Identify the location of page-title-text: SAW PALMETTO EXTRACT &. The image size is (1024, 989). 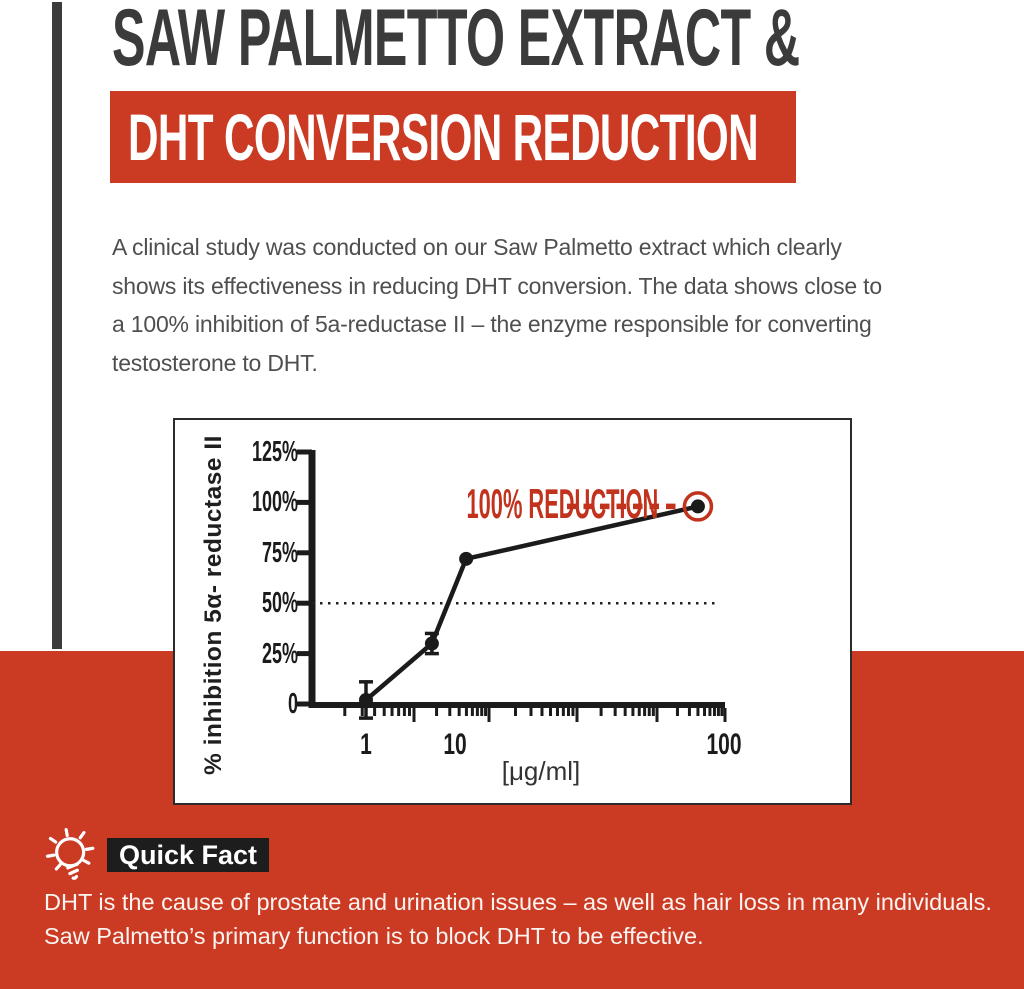
(456, 41).